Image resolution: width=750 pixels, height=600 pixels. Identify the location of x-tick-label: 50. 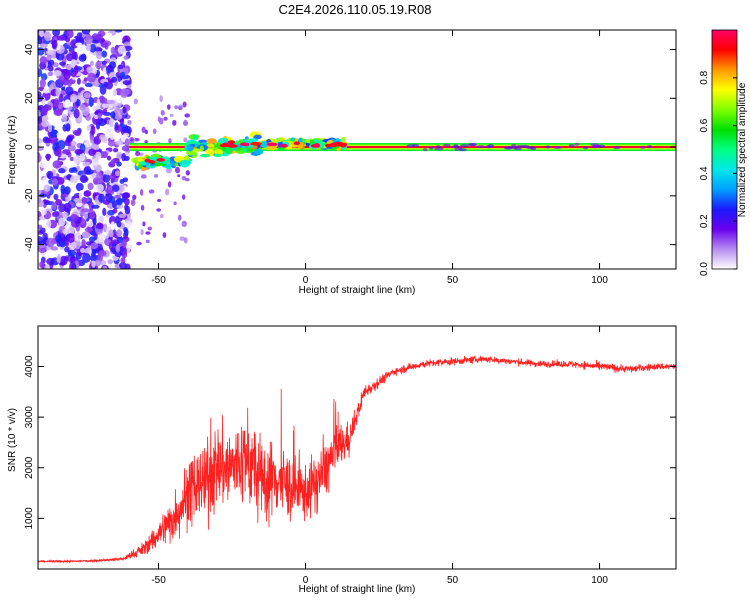
(453, 280).